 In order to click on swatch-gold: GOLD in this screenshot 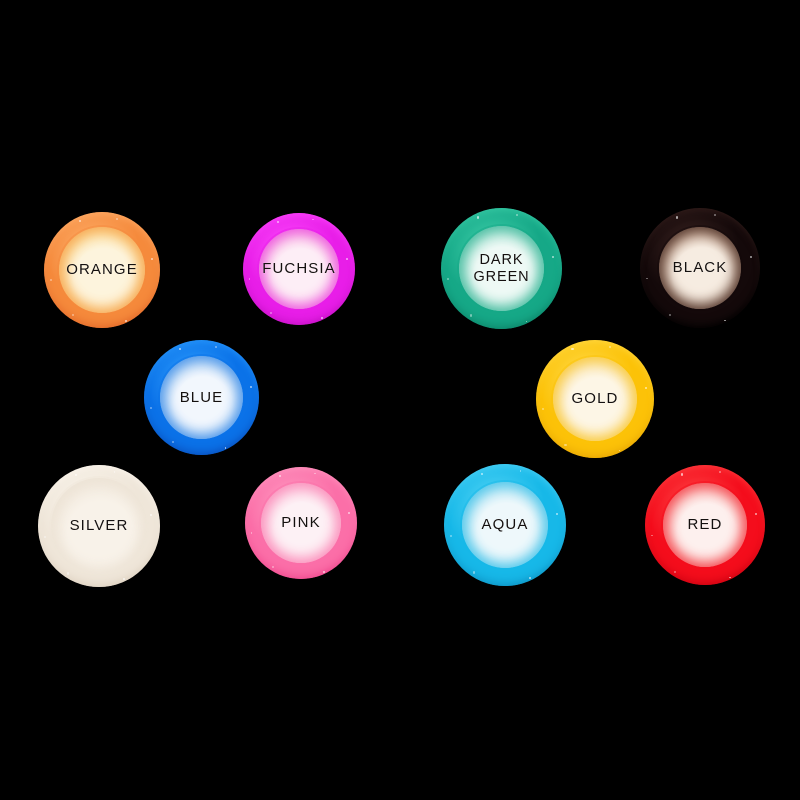, I will do `click(595, 399)`.